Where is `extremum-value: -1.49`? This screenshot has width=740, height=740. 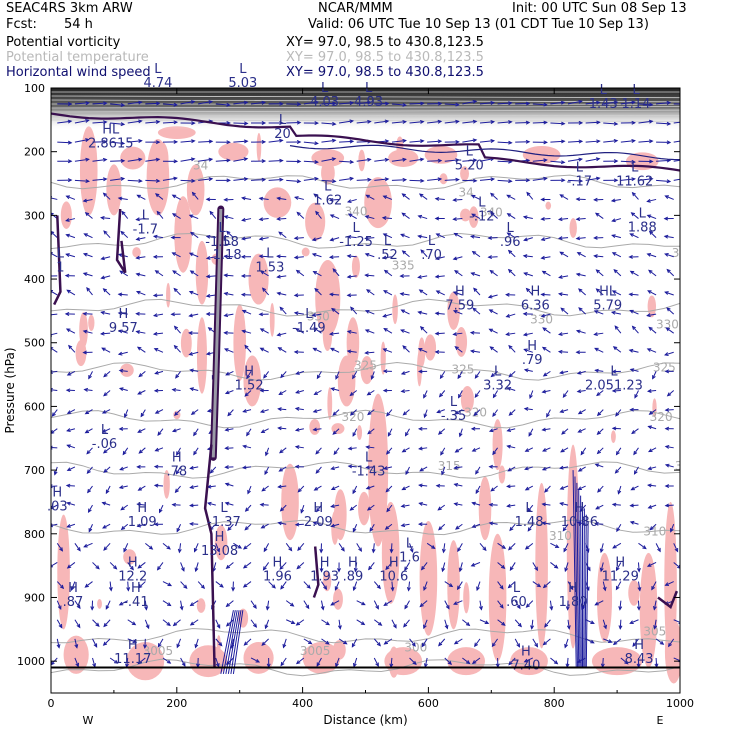 extremum-value: -1.49 is located at coordinates (309, 328).